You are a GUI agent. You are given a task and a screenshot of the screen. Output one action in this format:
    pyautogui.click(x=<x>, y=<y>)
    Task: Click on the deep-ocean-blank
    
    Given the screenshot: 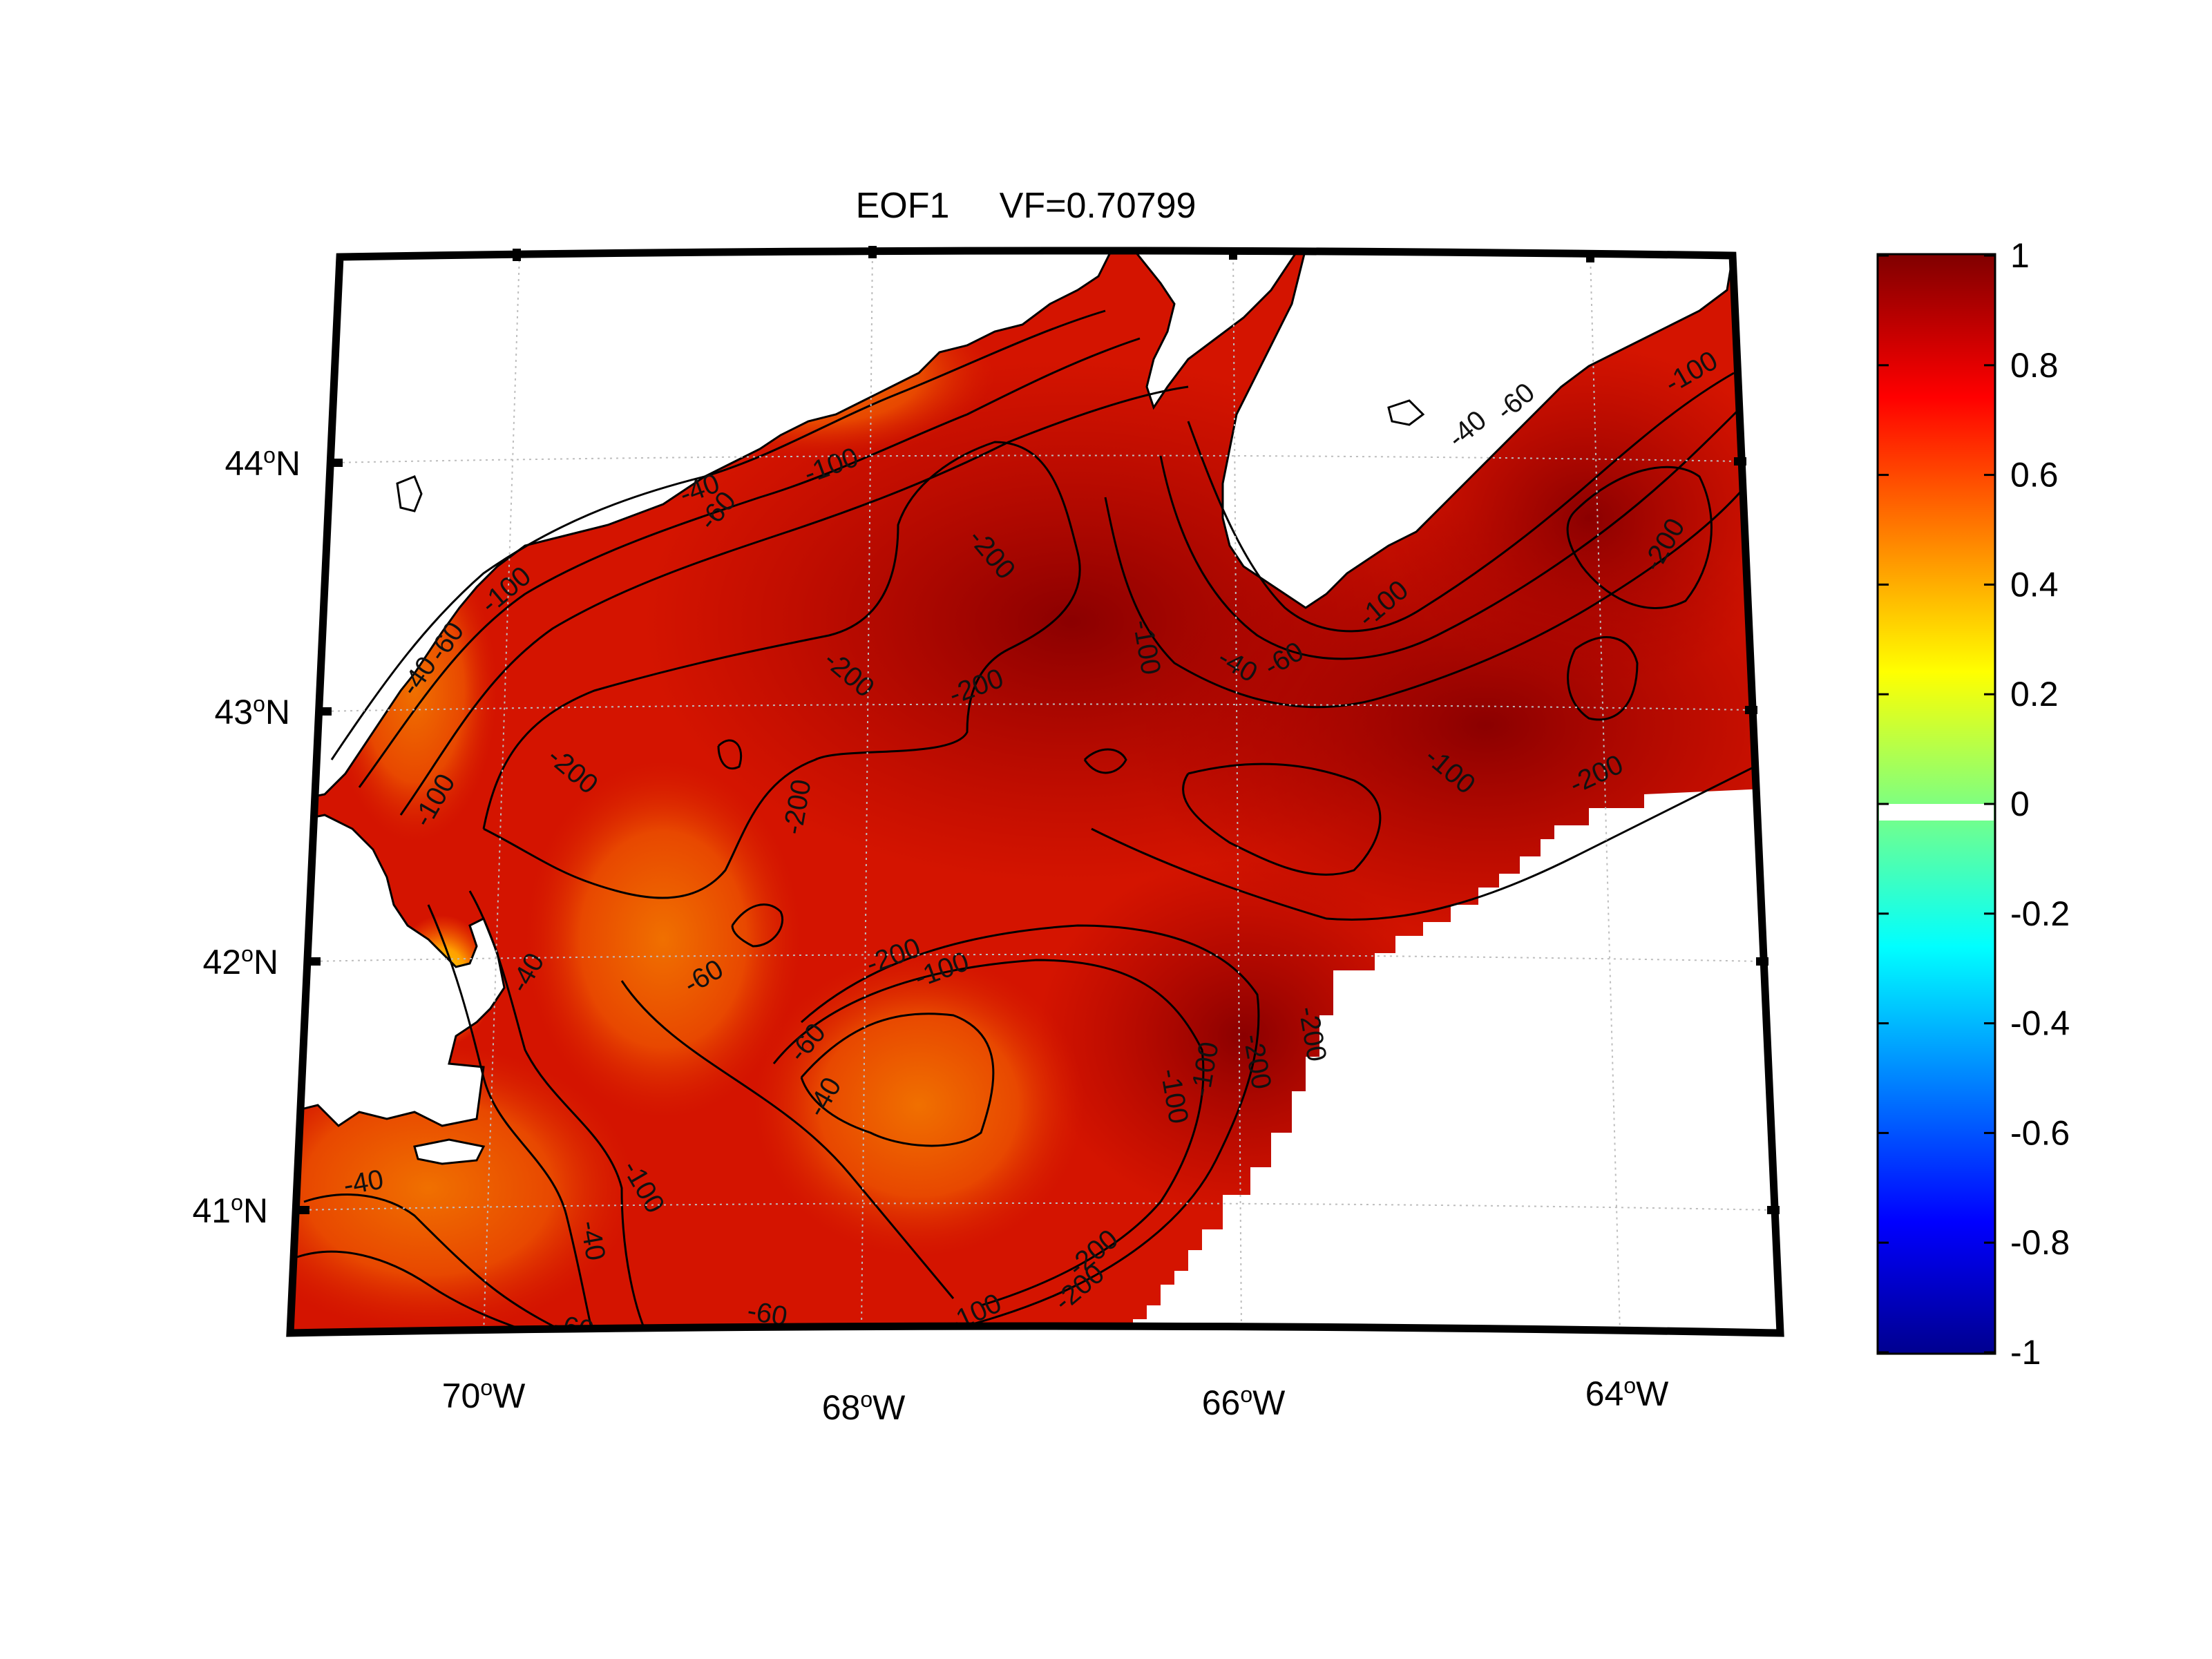 What is the action you would take?
    pyautogui.click(x=1456, y=1060)
    